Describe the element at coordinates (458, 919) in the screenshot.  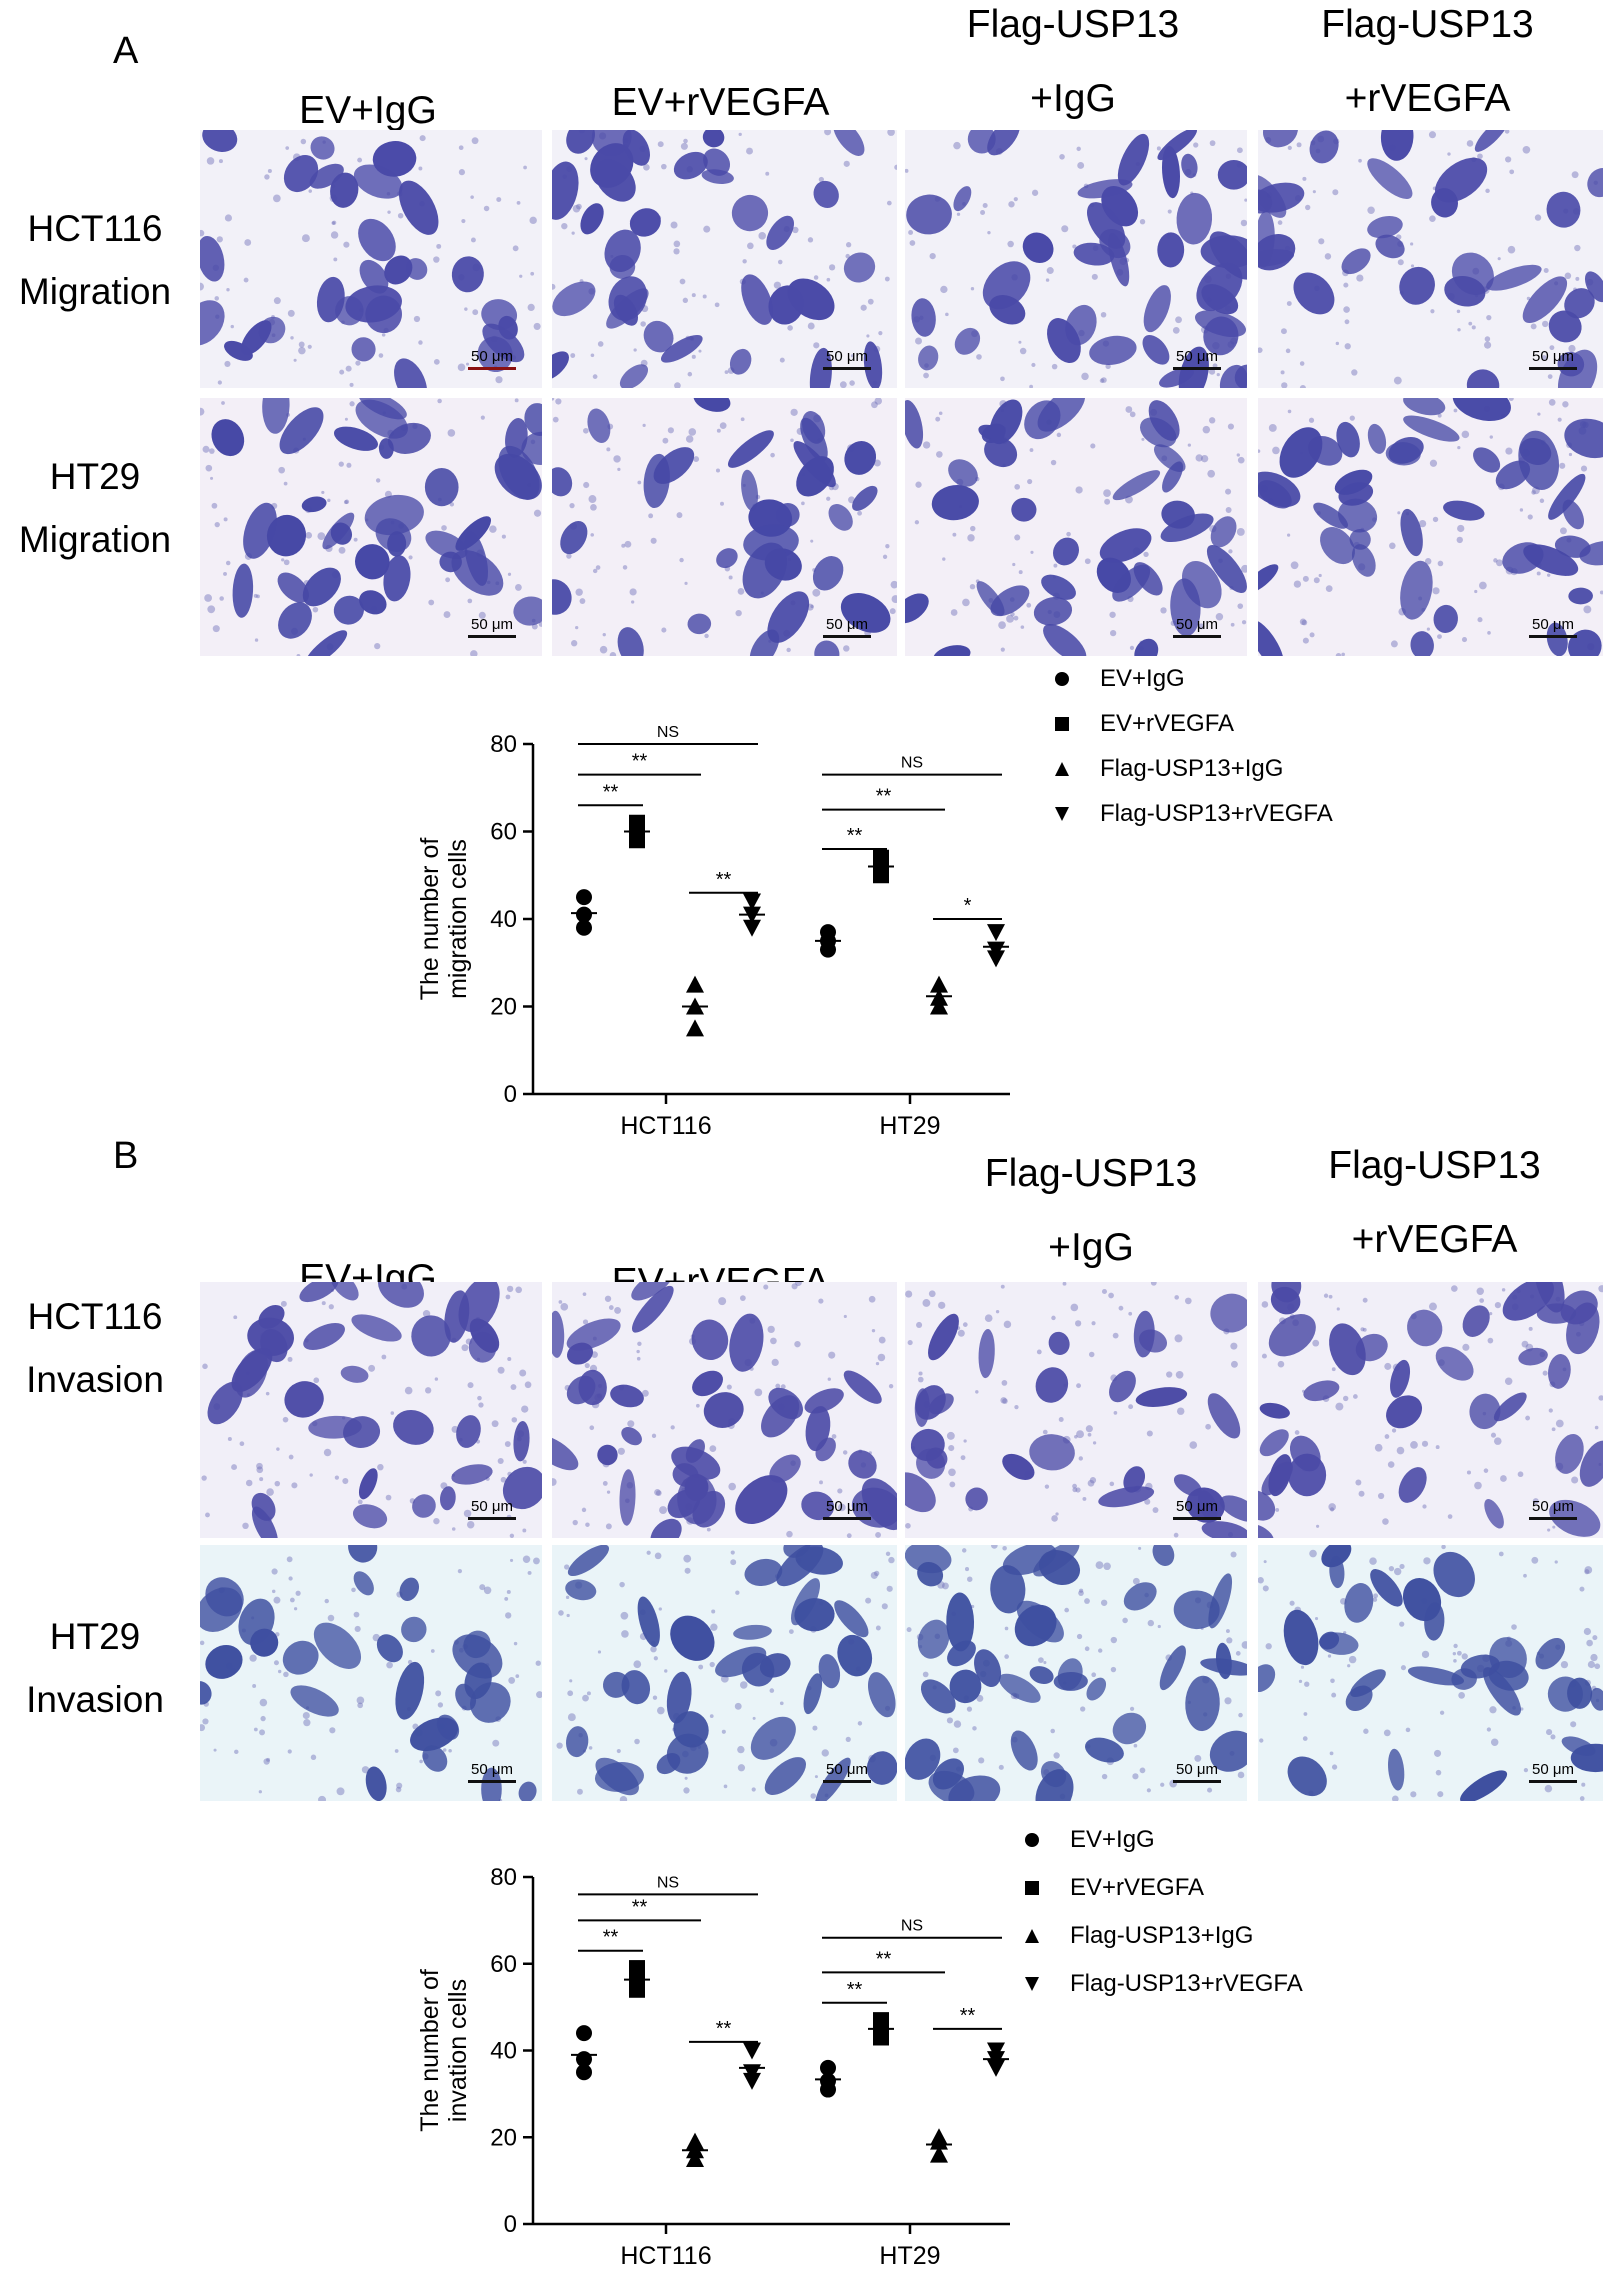
I see `y-axis-label: migration cells` at that location.